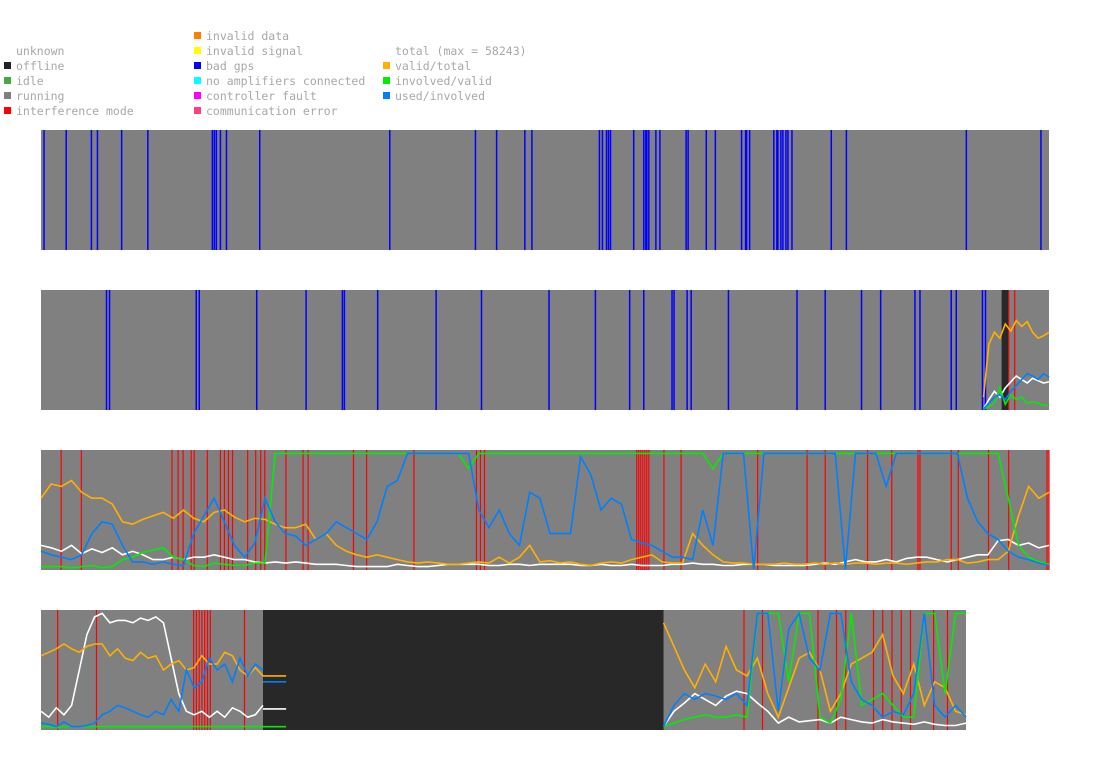  I want to click on legend-label: running, so click(40, 96).